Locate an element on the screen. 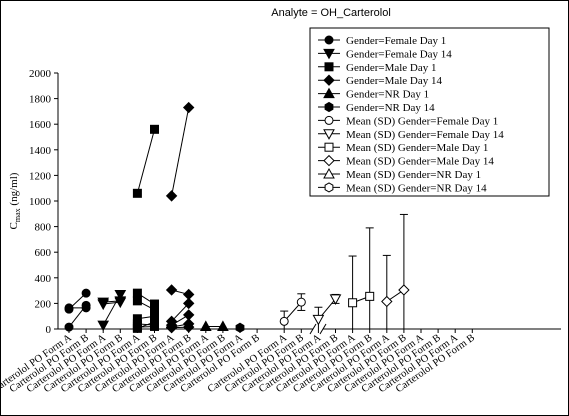 The width and height of the screenshot is (569, 416). y-tick-label: 800 is located at coordinates (43, 228).